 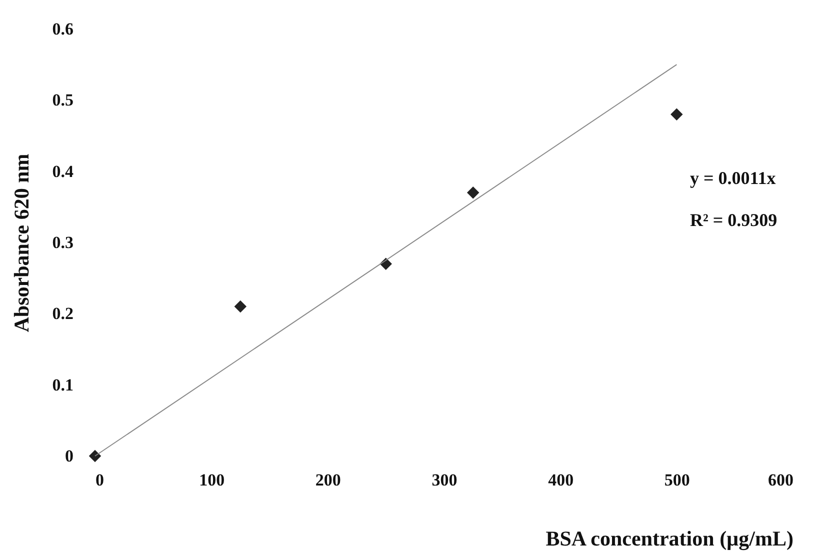 I want to click on y-axis-title: Absorbance 620 nm, so click(x=21, y=242).